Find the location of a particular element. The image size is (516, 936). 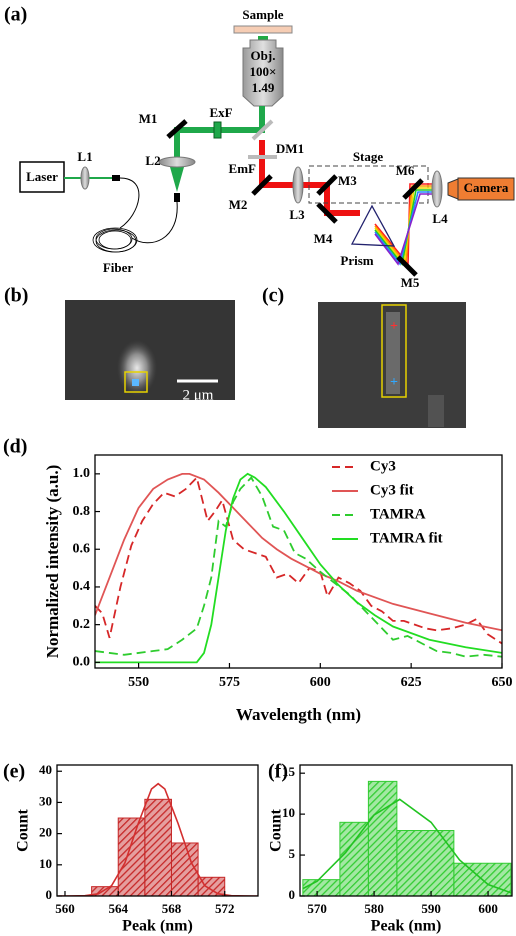

image-c: (c) + + is located at coordinates (364, 356).